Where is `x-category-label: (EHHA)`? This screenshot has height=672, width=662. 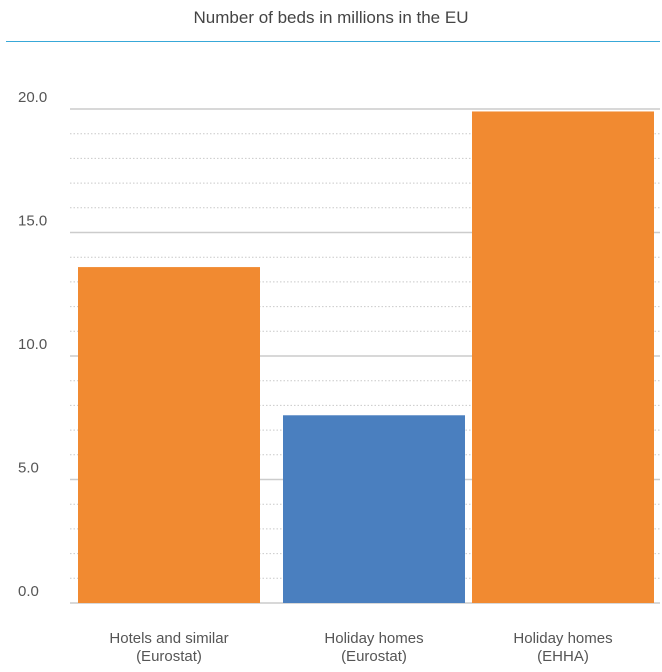
x-category-label: (EHHA) is located at coordinates (563, 656).